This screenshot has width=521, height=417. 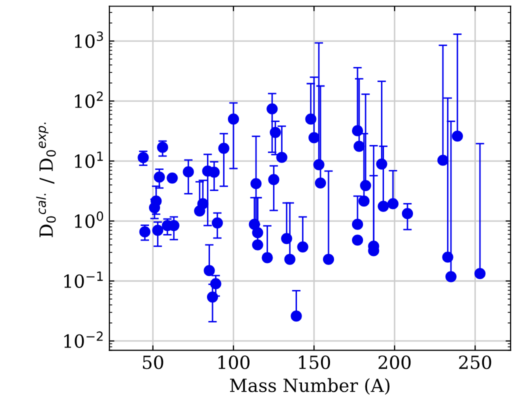 What do you see at coordinates (310, 386) in the screenshot?
I see `x-axis-title: Mass Number (A)` at bounding box center [310, 386].